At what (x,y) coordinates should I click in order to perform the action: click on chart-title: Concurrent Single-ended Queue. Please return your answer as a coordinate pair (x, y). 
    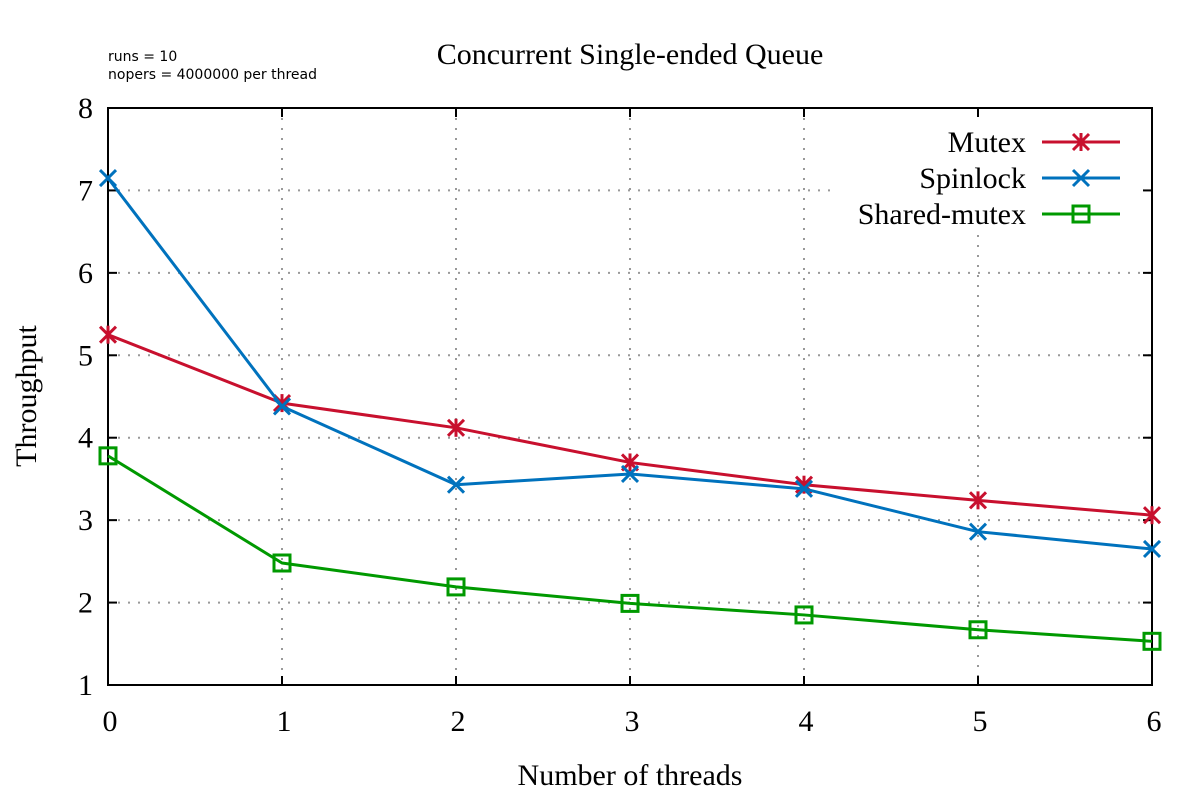
    Looking at the image, I should click on (630, 54).